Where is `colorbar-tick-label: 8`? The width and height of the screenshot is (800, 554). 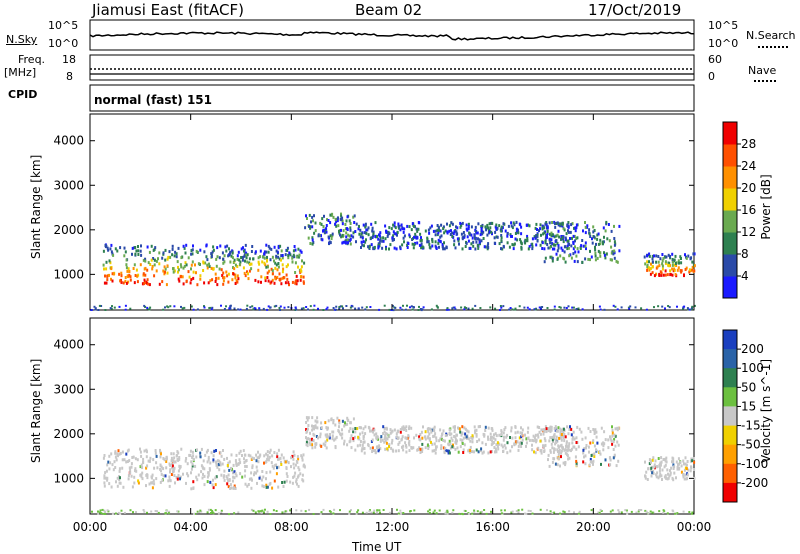
colorbar-tick-label: 8 is located at coordinates (745, 254).